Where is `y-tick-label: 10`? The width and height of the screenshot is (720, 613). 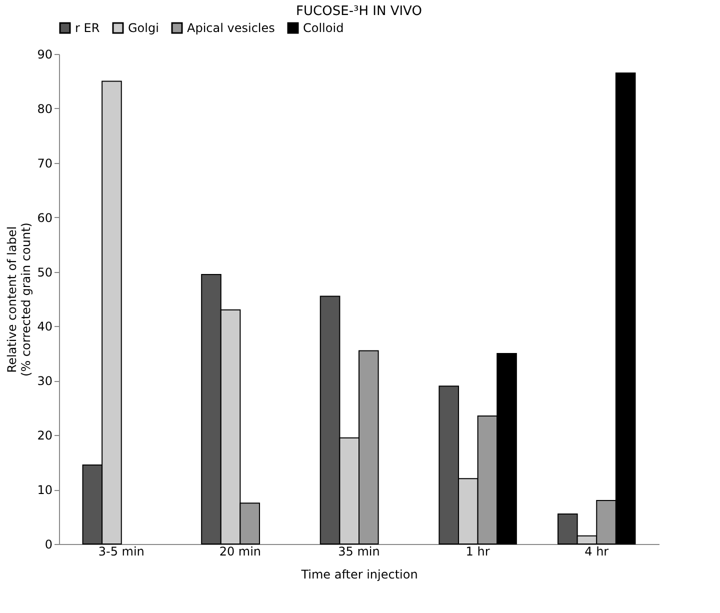
y-tick-label: 10 is located at coordinates (44, 490).